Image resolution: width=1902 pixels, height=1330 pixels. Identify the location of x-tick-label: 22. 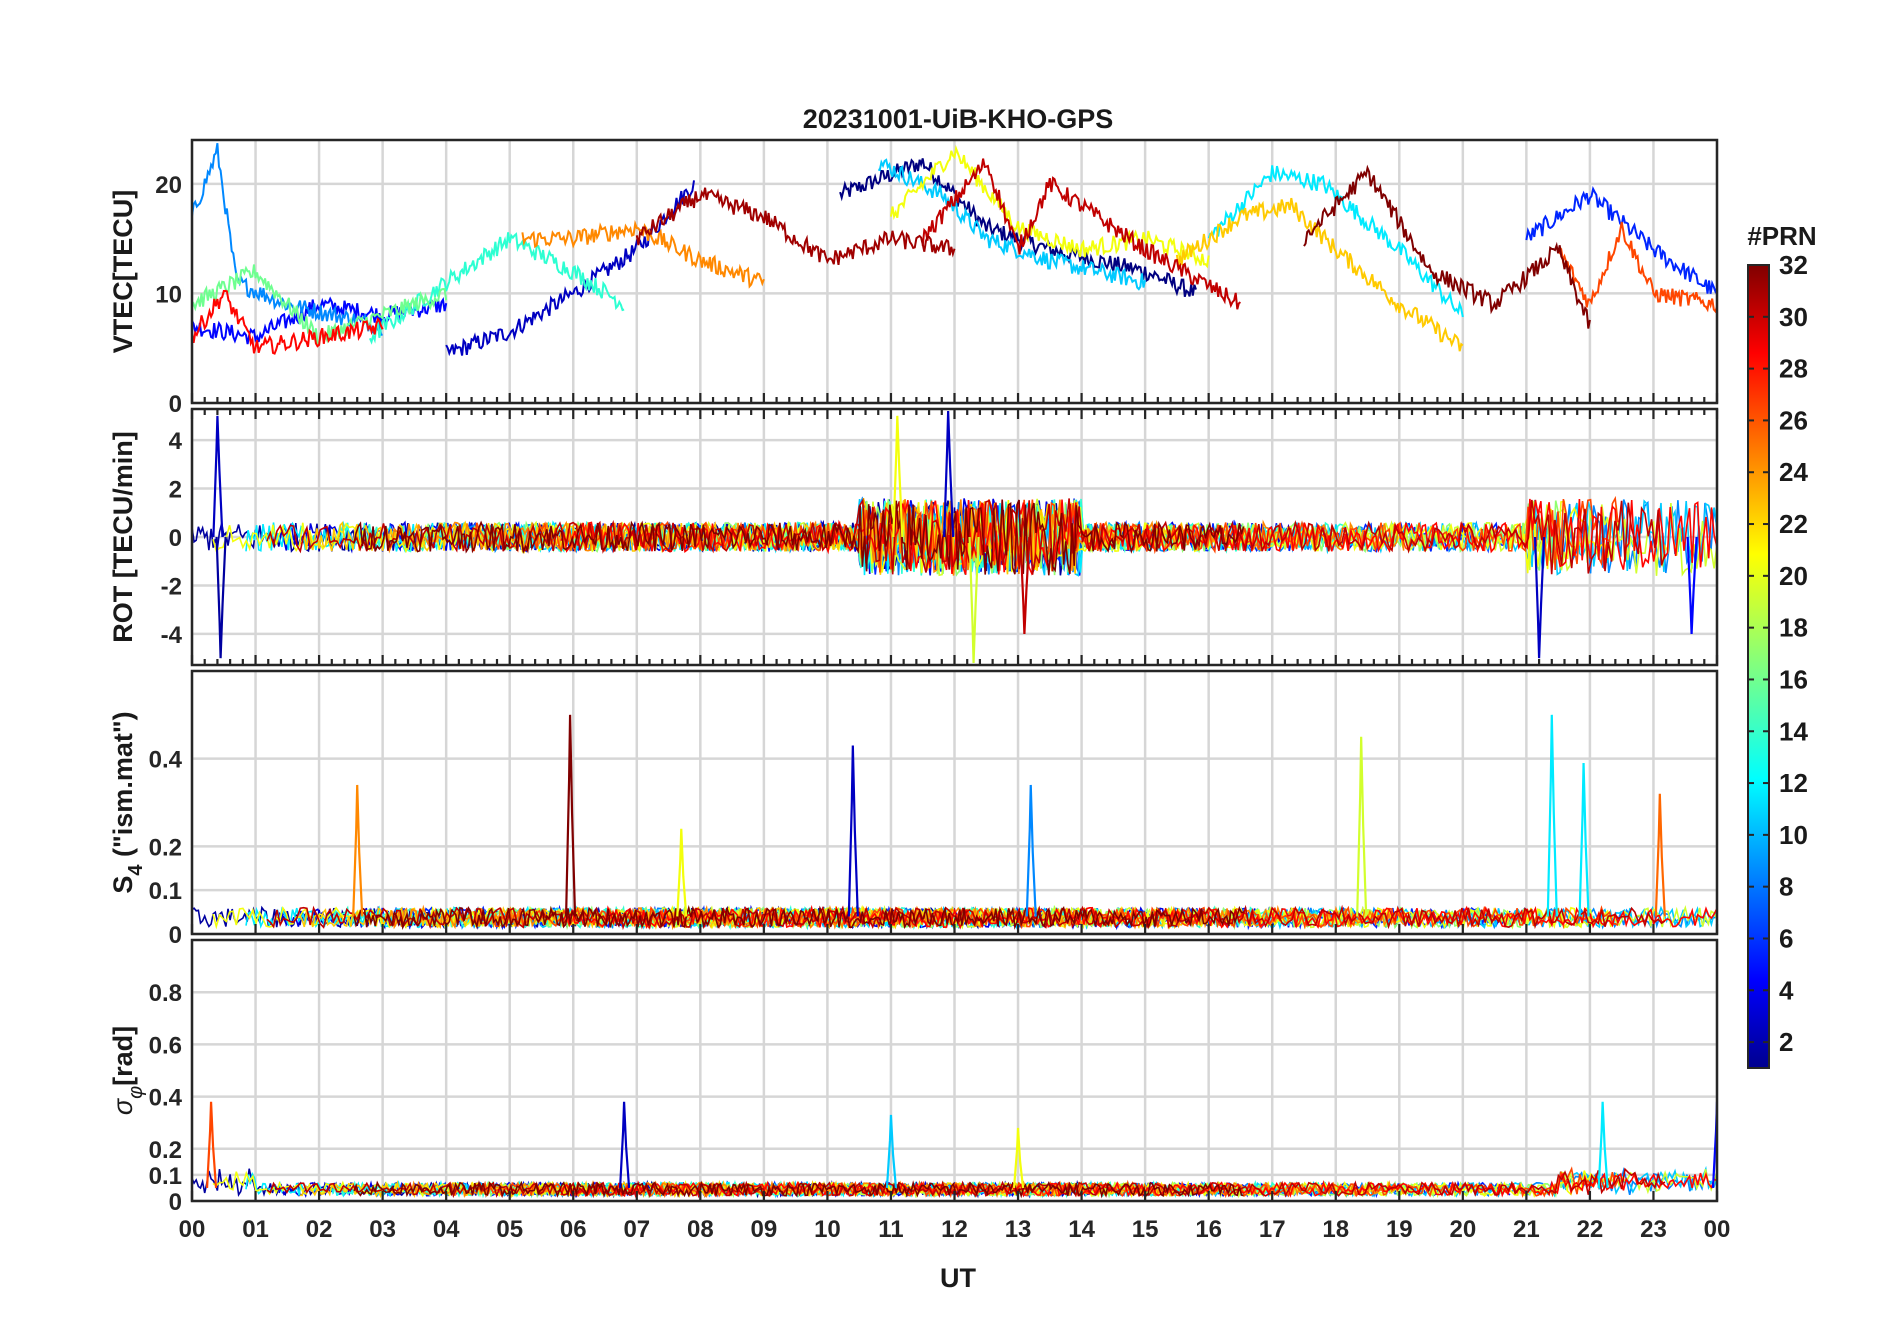
(1590, 1229).